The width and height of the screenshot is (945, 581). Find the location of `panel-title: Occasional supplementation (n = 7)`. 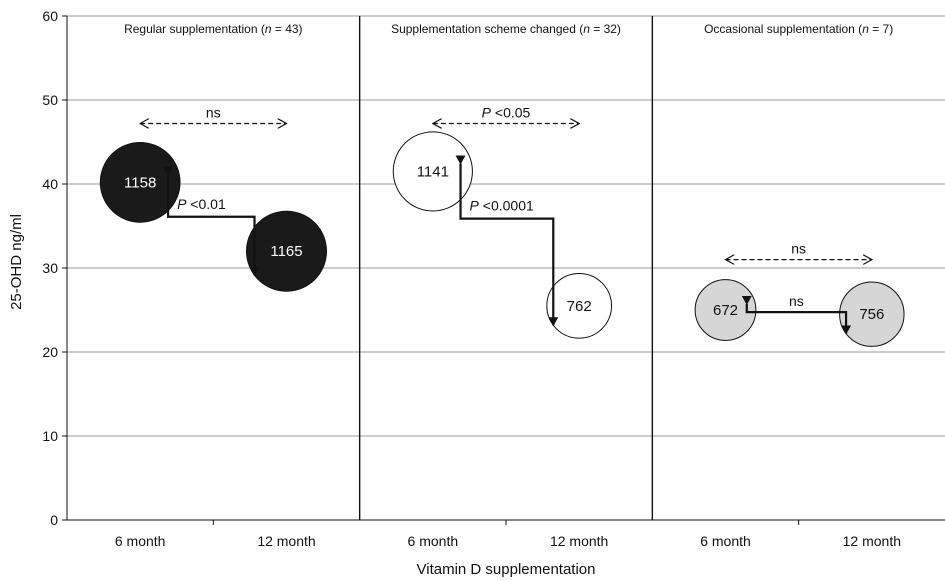

panel-title: Occasional supplementation (n = 7) is located at coordinates (798, 29).